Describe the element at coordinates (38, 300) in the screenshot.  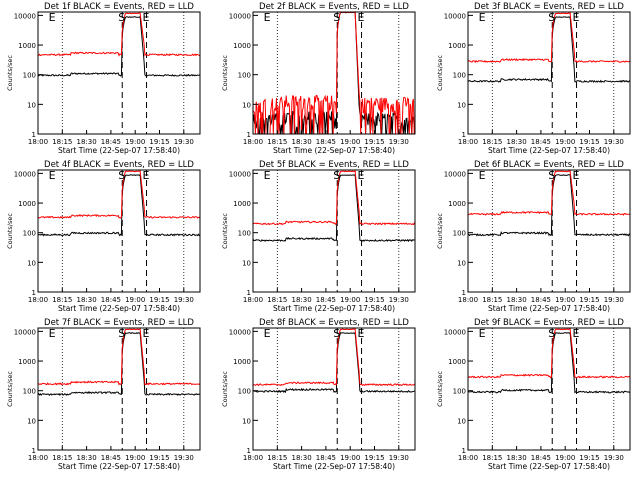
I see `x-tick-label: 18:00` at that location.